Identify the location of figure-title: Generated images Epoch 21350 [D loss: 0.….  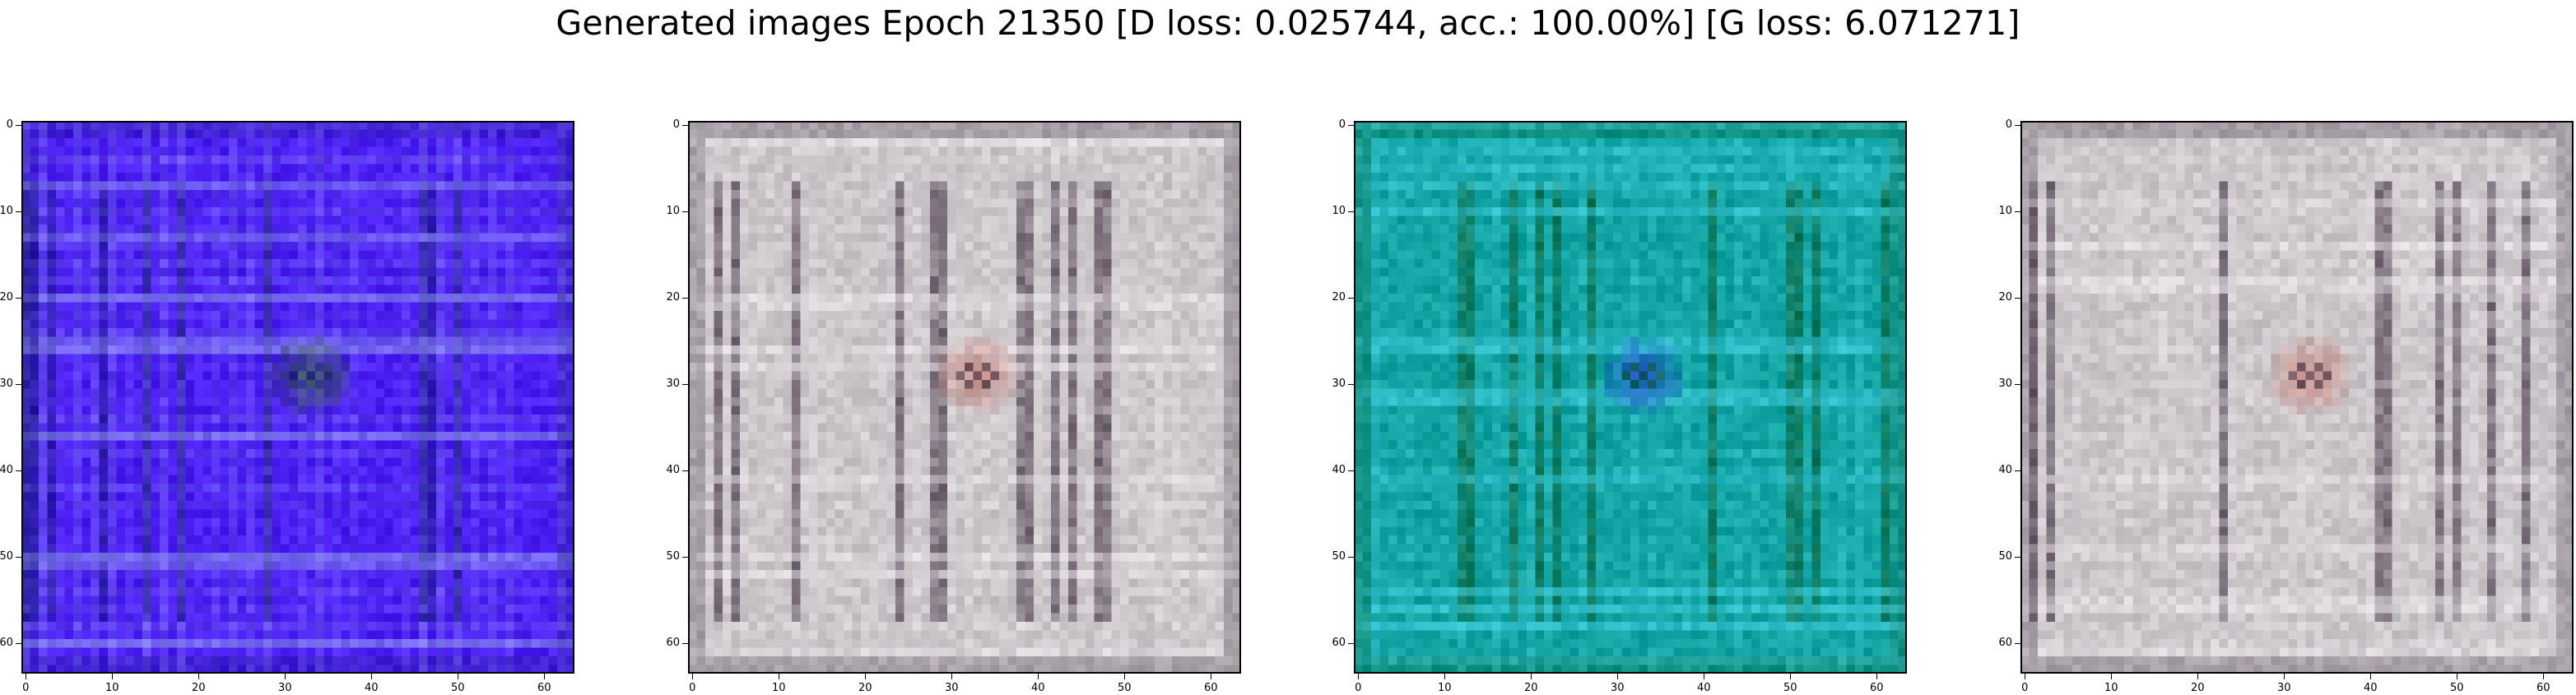
(1288, 23).